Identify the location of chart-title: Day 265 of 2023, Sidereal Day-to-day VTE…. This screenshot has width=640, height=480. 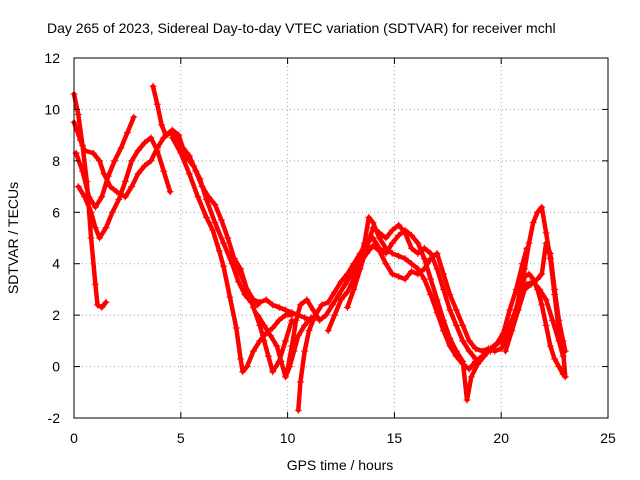
(301, 28).